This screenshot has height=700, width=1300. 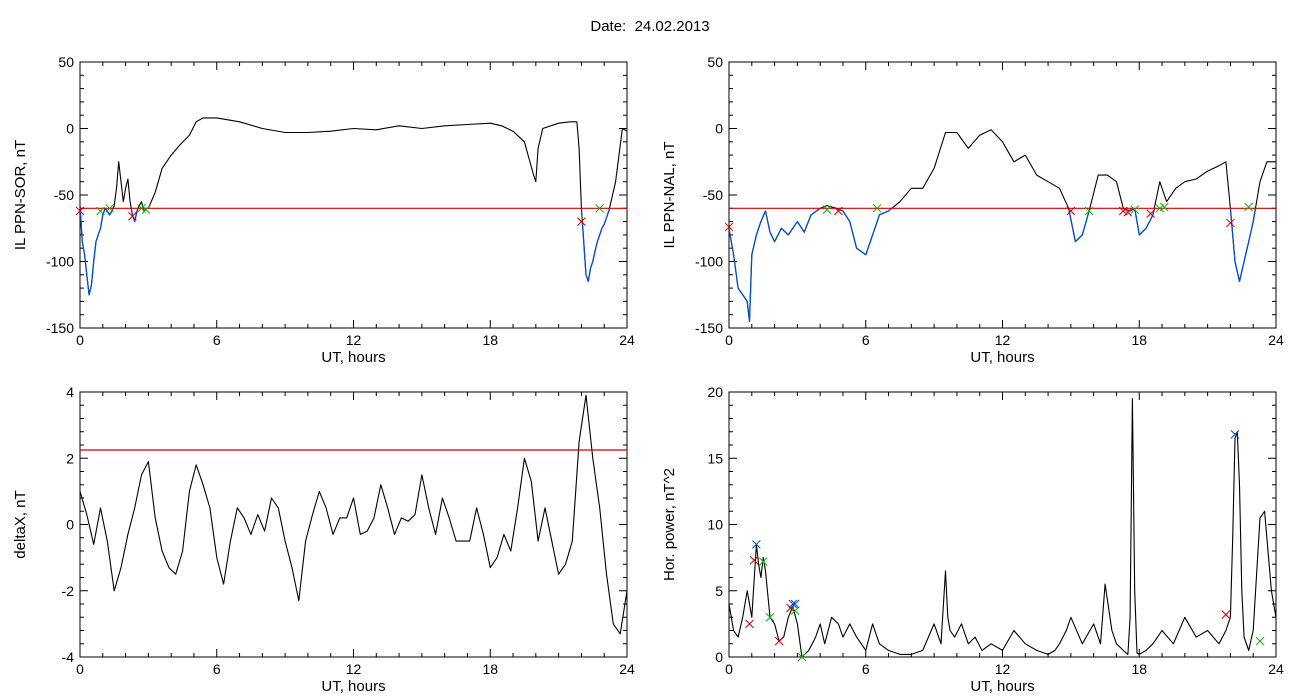 What do you see at coordinates (669, 195) in the screenshot?
I see `y-axis-label: IL PPN-NAL, nT` at bounding box center [669, 195].